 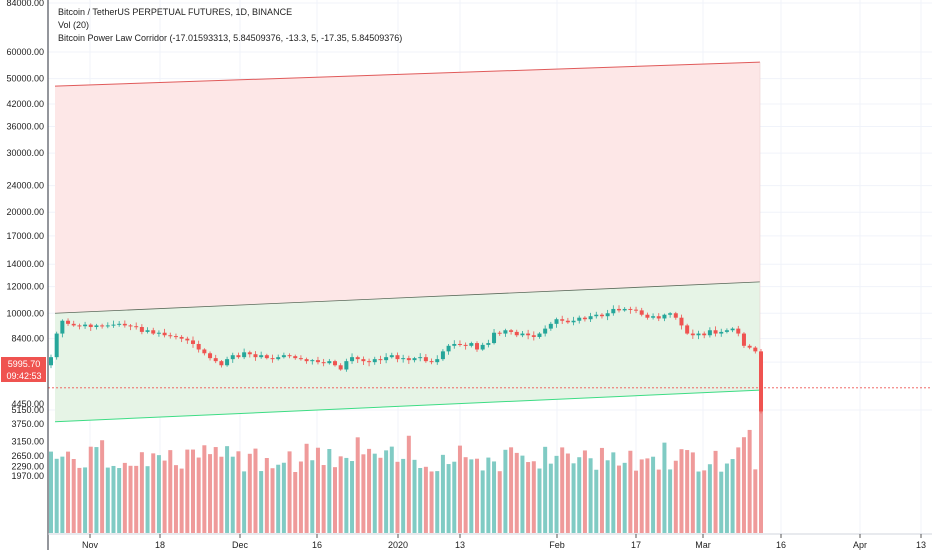 What do you see at coordinates (27, 404) in the screenshot?
I see `volume-tick-label: 4450.00` at bounding box center [27, 404].